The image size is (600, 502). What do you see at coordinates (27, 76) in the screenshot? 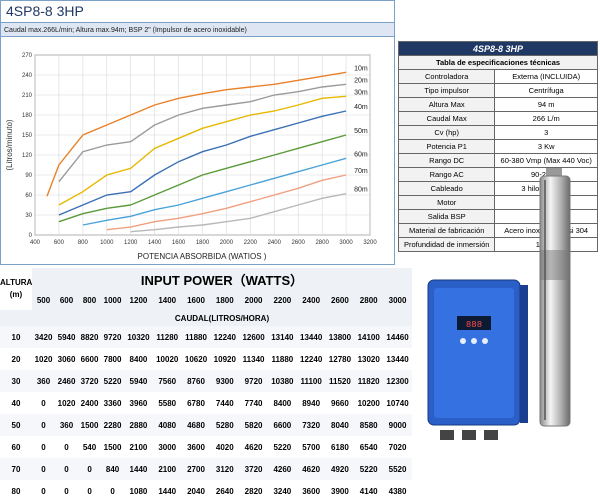
I see `y-tick-label: 240` at bounding box center [27, 76].